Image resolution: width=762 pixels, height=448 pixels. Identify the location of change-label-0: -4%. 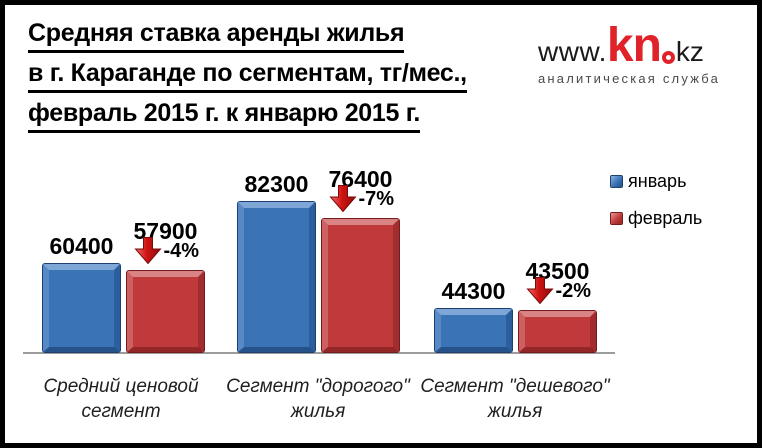
(181, 251).